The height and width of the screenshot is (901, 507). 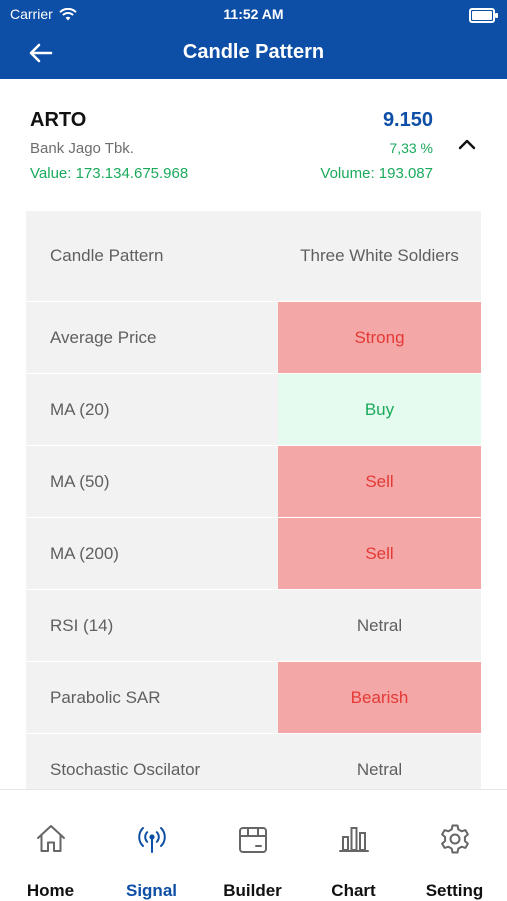 I want to click on row-label: Candle Pattern, so click(x=107, y=255).